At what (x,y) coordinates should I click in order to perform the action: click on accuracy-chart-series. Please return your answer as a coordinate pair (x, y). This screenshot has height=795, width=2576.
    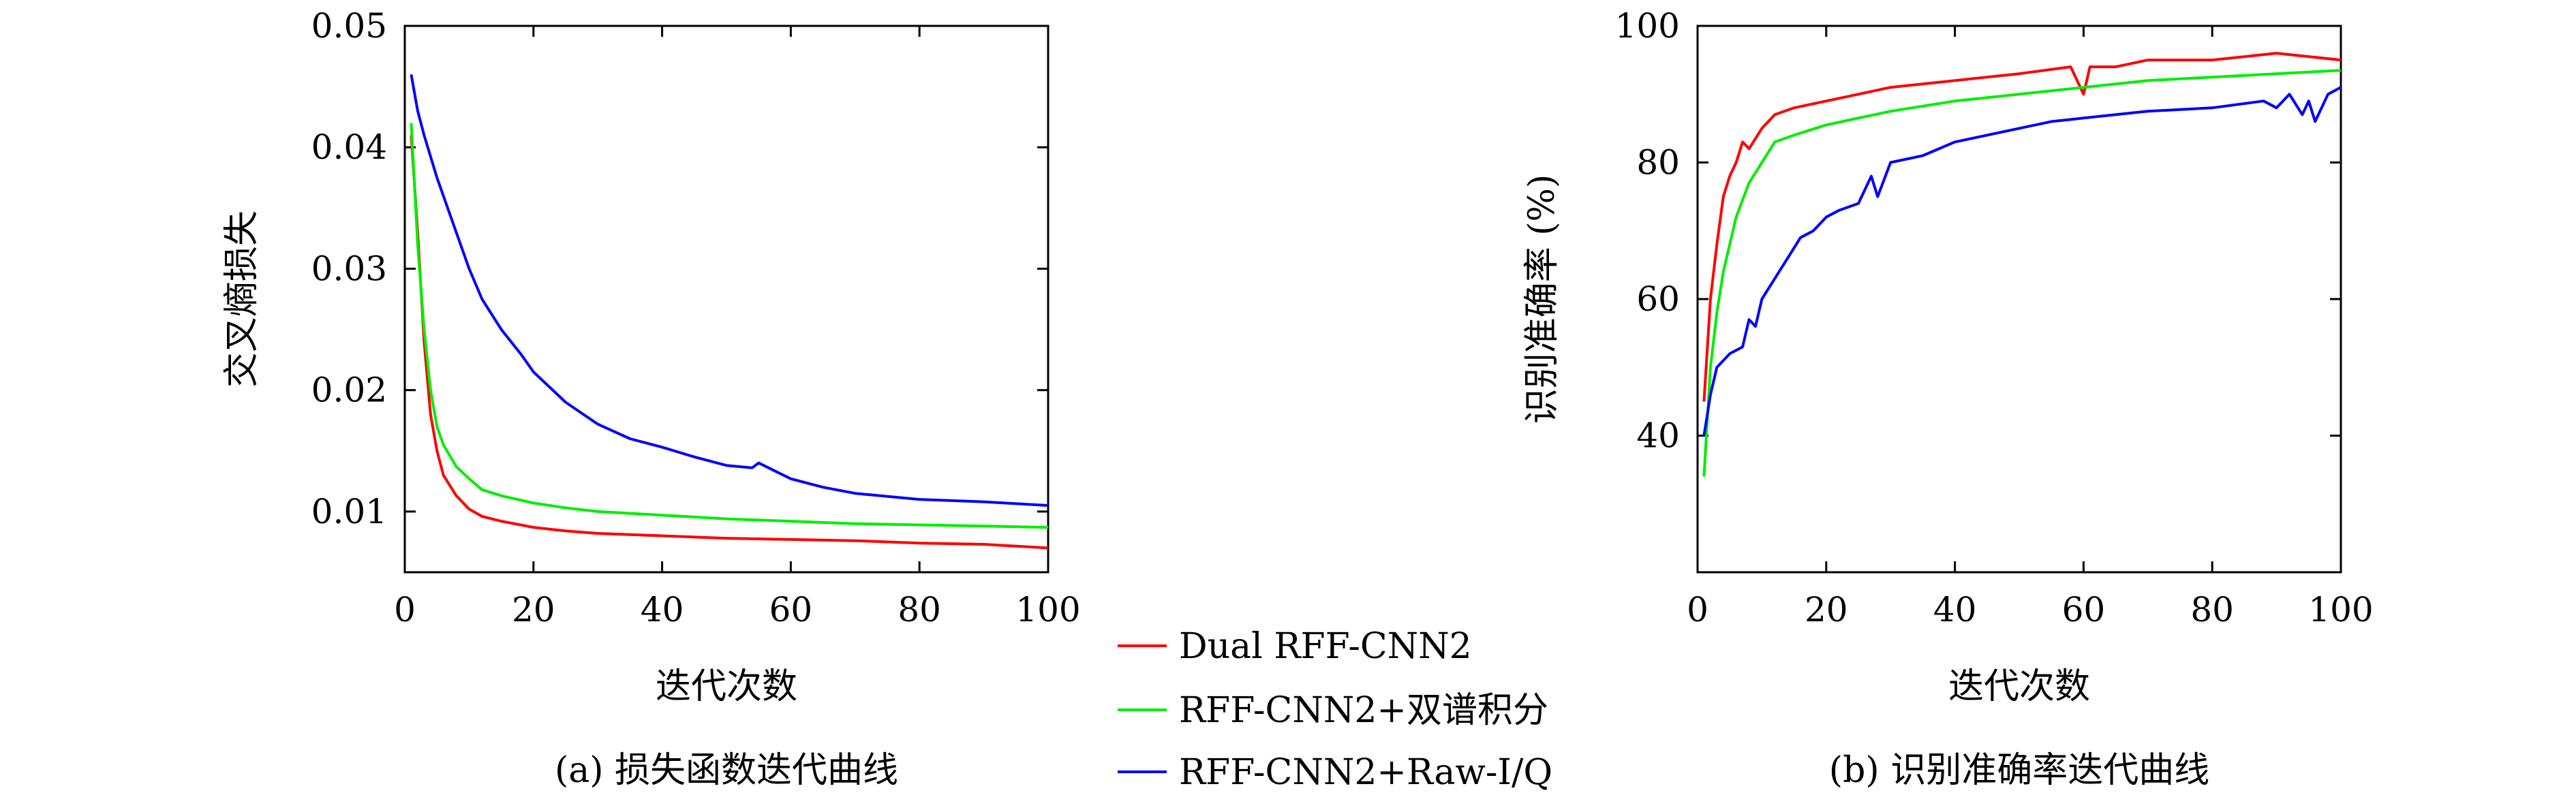
    Looking at the image, I should click on (2022, 264).